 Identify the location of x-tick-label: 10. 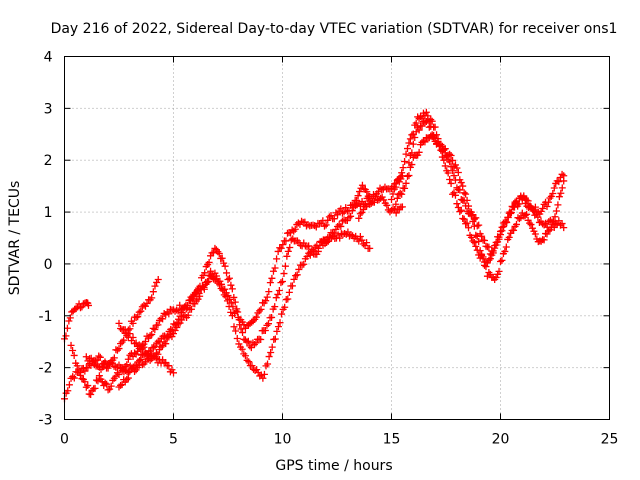
(283, 440).